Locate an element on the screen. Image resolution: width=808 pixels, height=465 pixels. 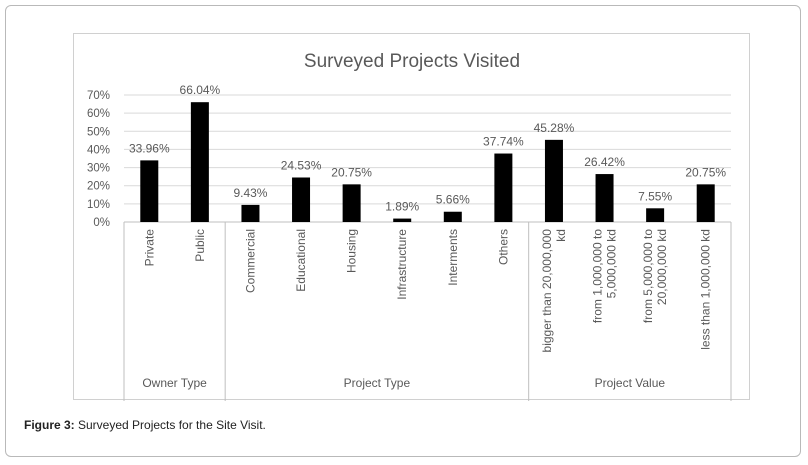
chart-title: Surveyed Projects Visited is located at coordinates (412, 61).